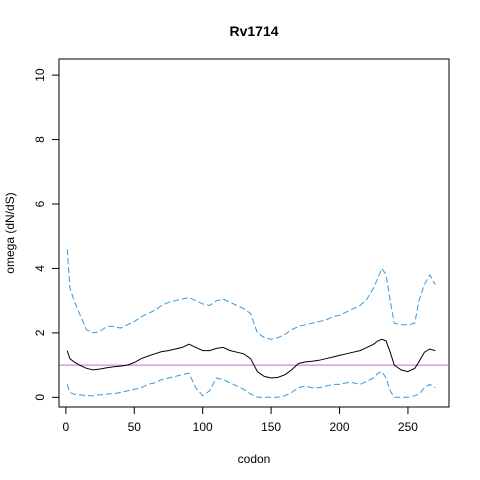  What do you see at coordinates (40, 268) in the screenshot?
I see `y-tick-label: 4` at bounding box center [40, 268].